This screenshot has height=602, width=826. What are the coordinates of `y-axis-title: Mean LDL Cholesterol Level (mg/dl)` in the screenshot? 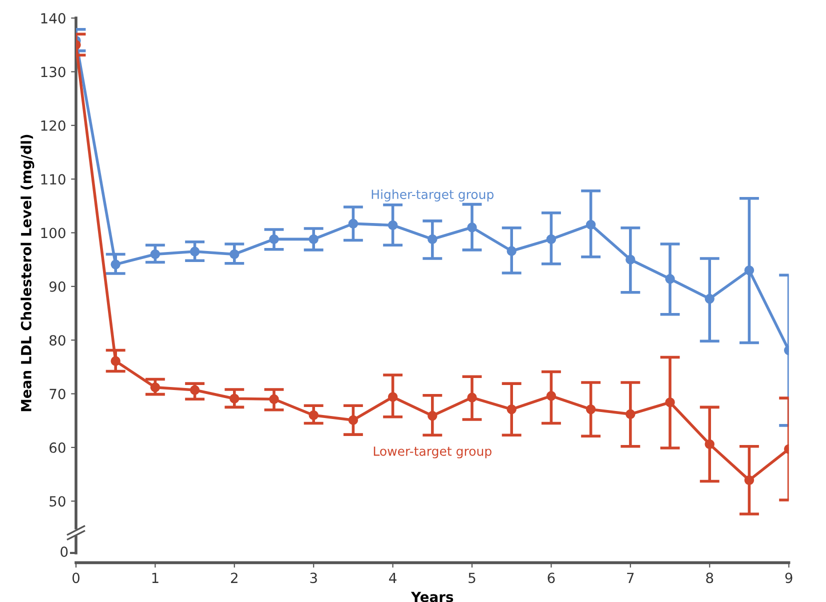 It's located at (27, 273).